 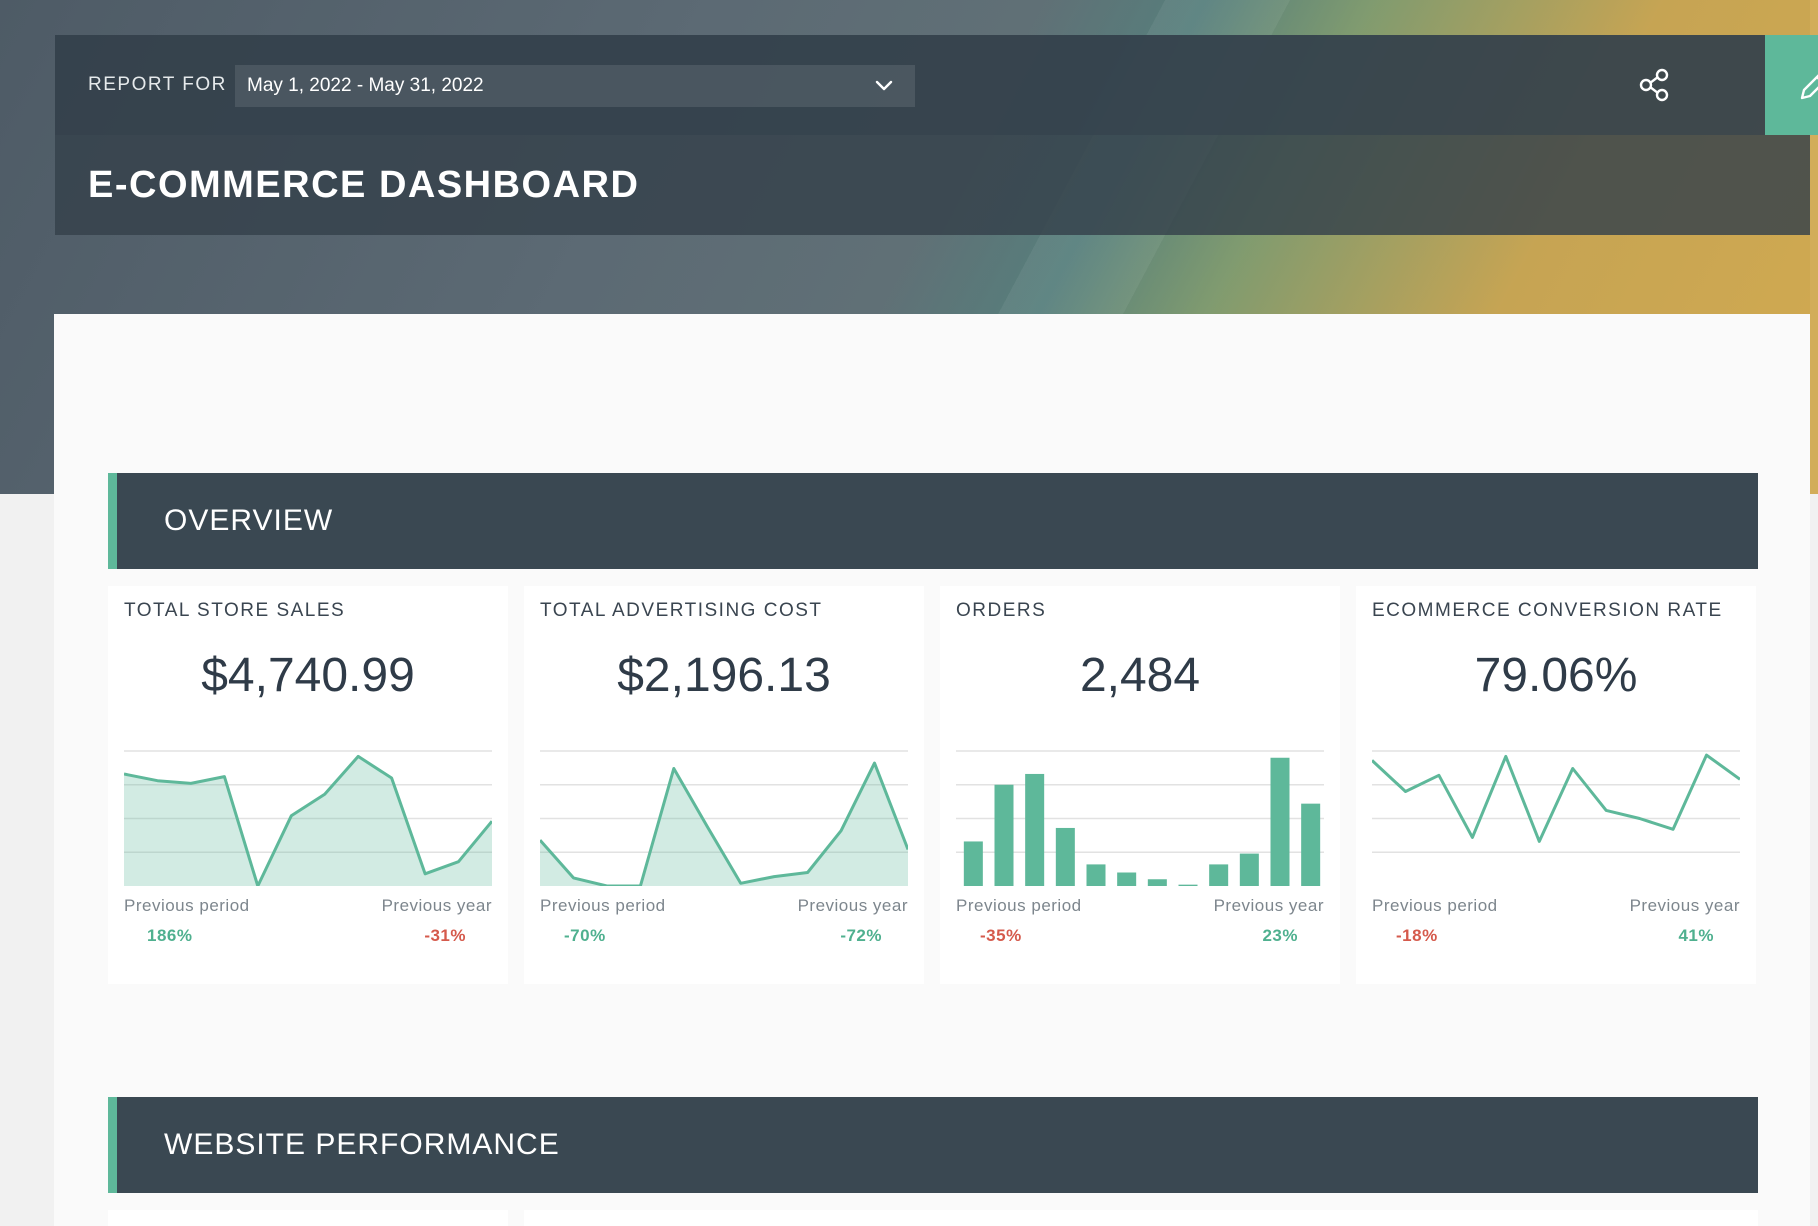 What do you see at coordinates (249, 520) in the screenshot?
I see `section-title: OVERVIEW` at bounding box center [249, 520].